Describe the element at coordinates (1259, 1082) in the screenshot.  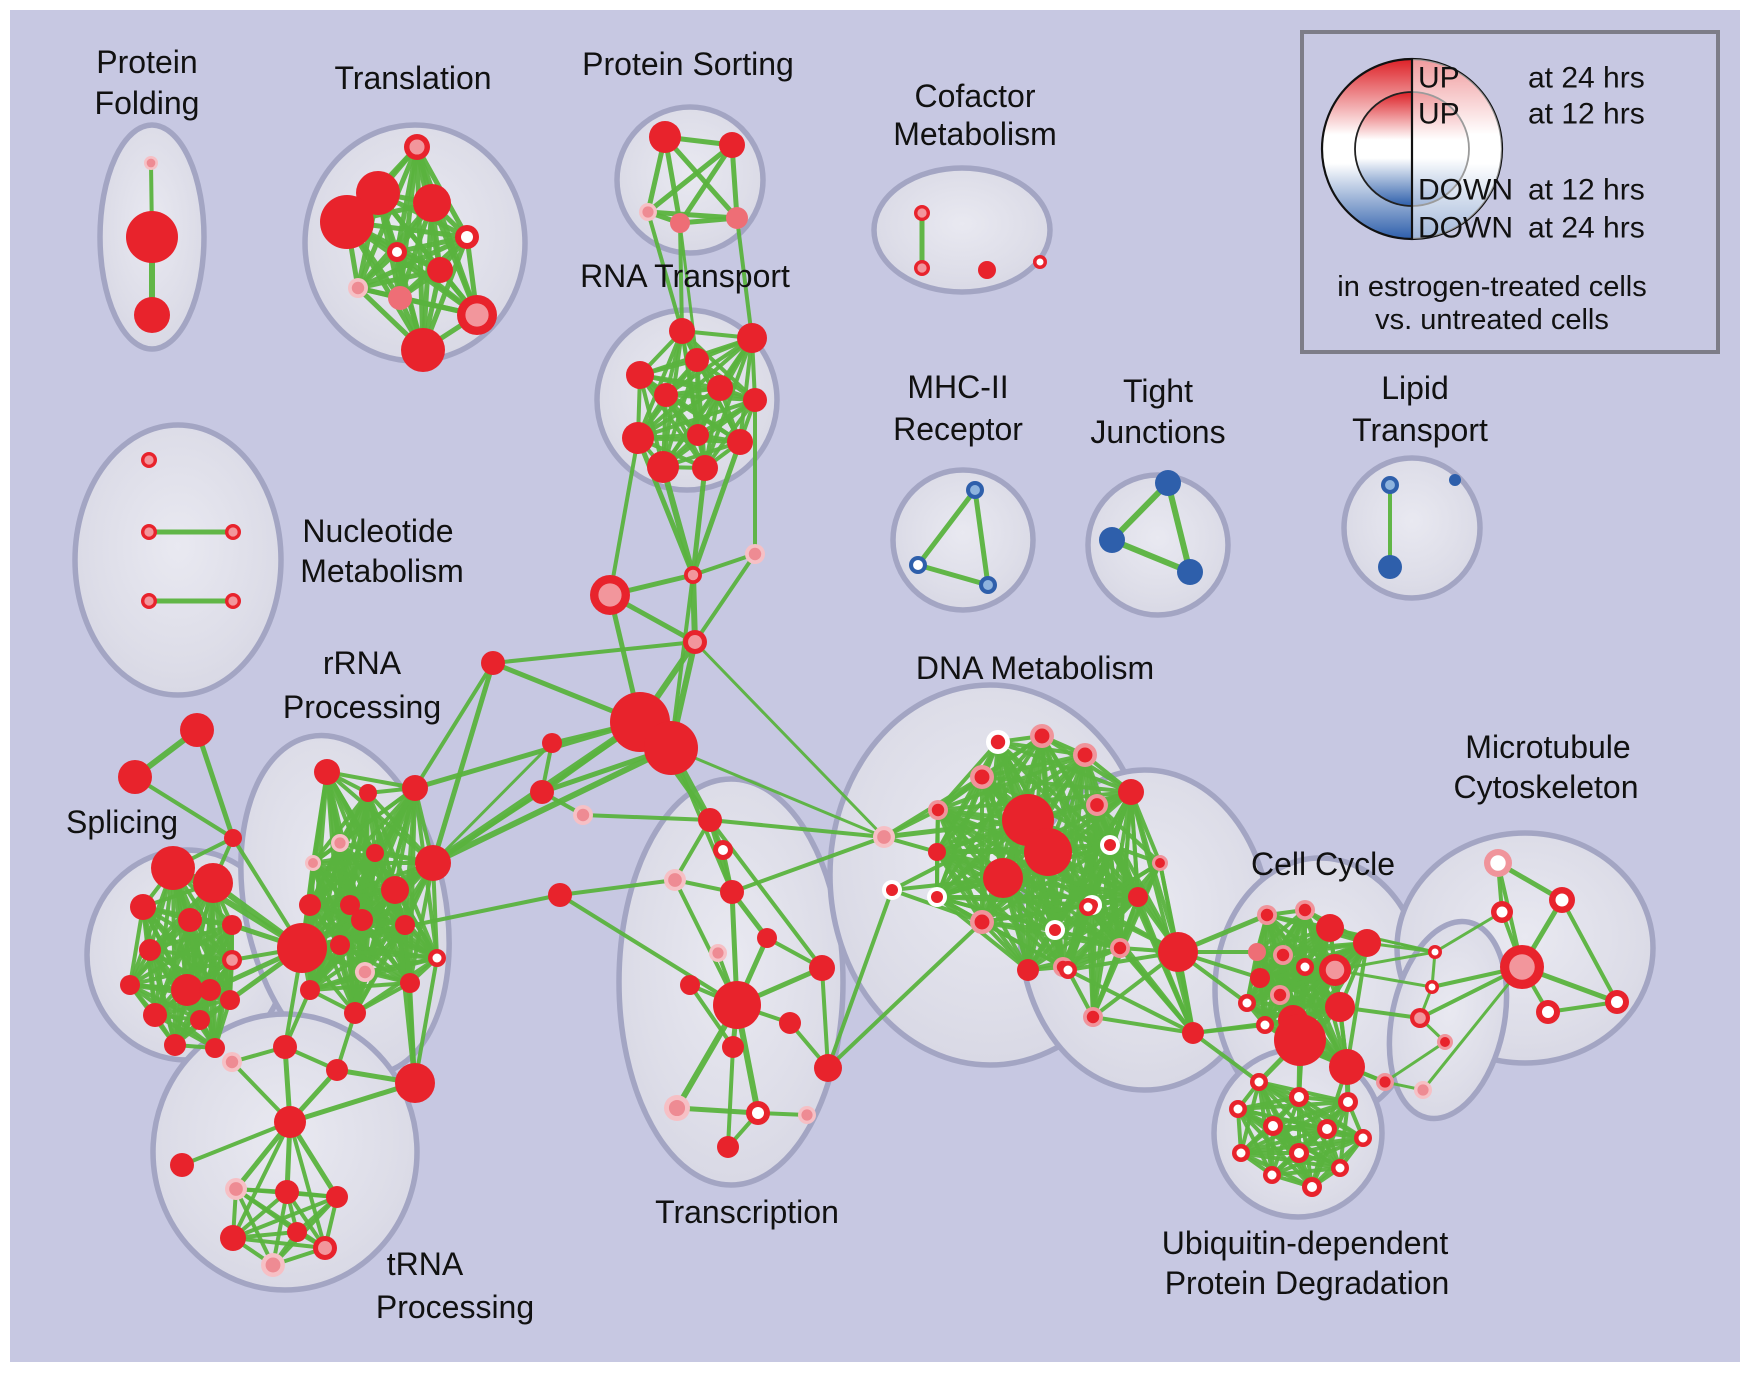
I see `network-node-core-ub0` at that location.